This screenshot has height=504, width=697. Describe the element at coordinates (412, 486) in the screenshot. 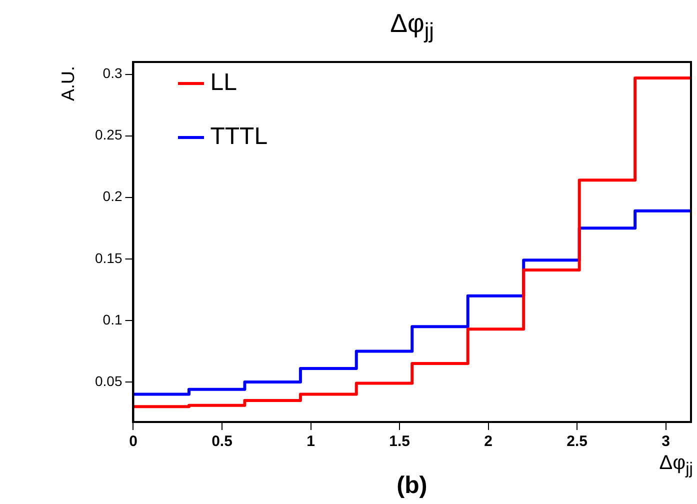

I see `text: (b)` at that location.